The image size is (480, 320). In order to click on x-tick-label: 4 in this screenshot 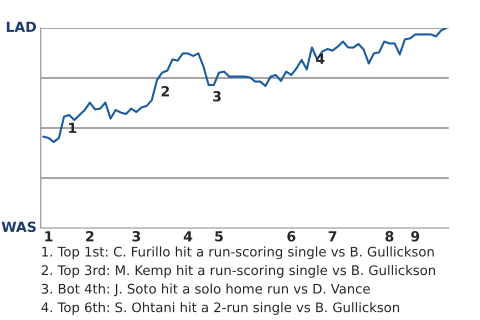, I will do `click(188, 236)`.